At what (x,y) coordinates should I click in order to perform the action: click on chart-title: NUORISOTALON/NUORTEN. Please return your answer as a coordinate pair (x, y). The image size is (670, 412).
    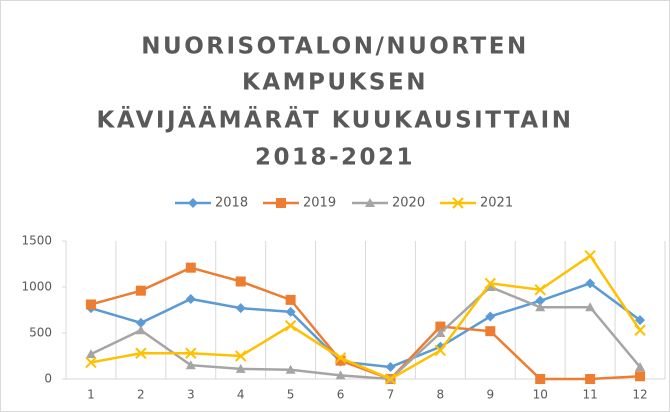
    Looking at the image, I should click on (334, 47).